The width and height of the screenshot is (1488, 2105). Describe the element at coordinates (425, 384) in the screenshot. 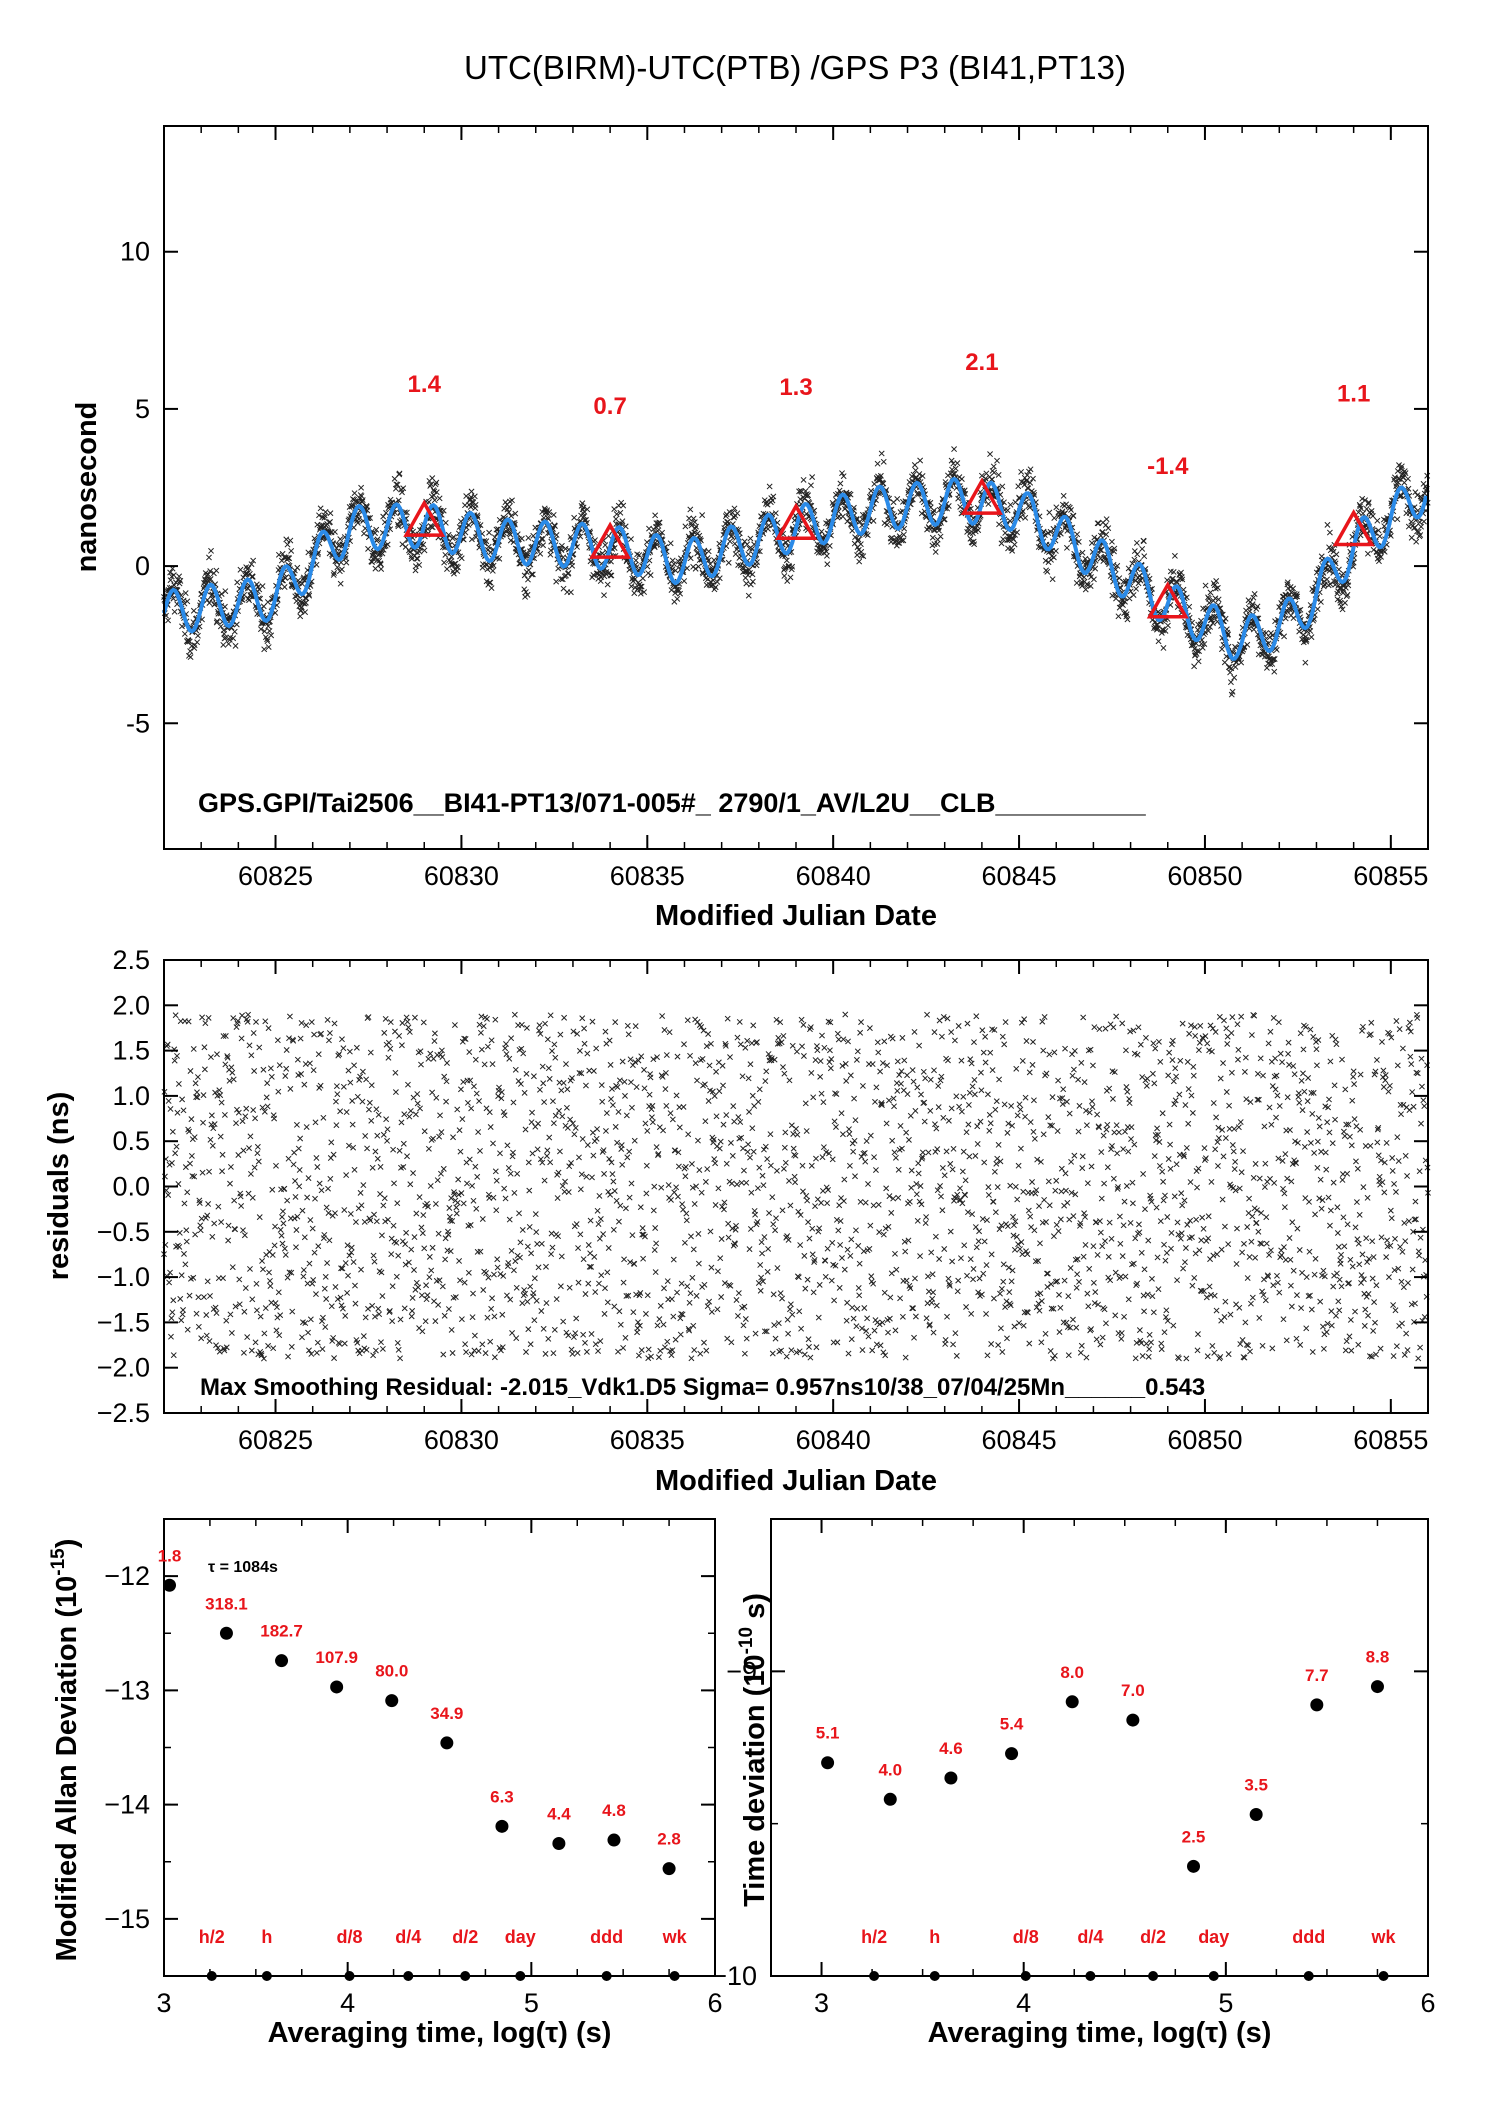

I see `marker-label: 1.4` at that location.